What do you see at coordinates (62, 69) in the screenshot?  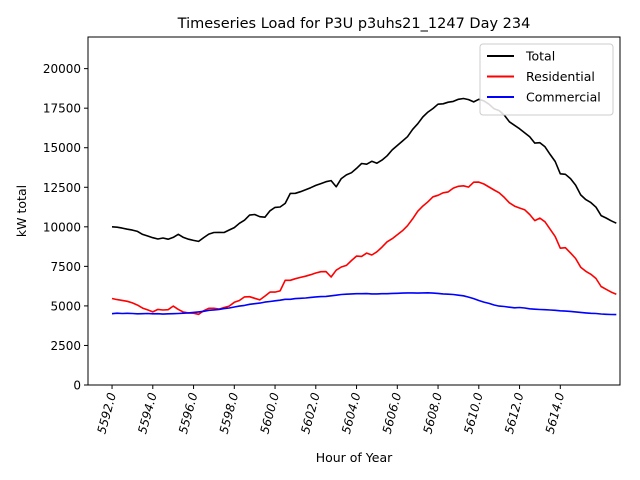 I see `y-tick-label: 20000` at bounding box center [62, 69].